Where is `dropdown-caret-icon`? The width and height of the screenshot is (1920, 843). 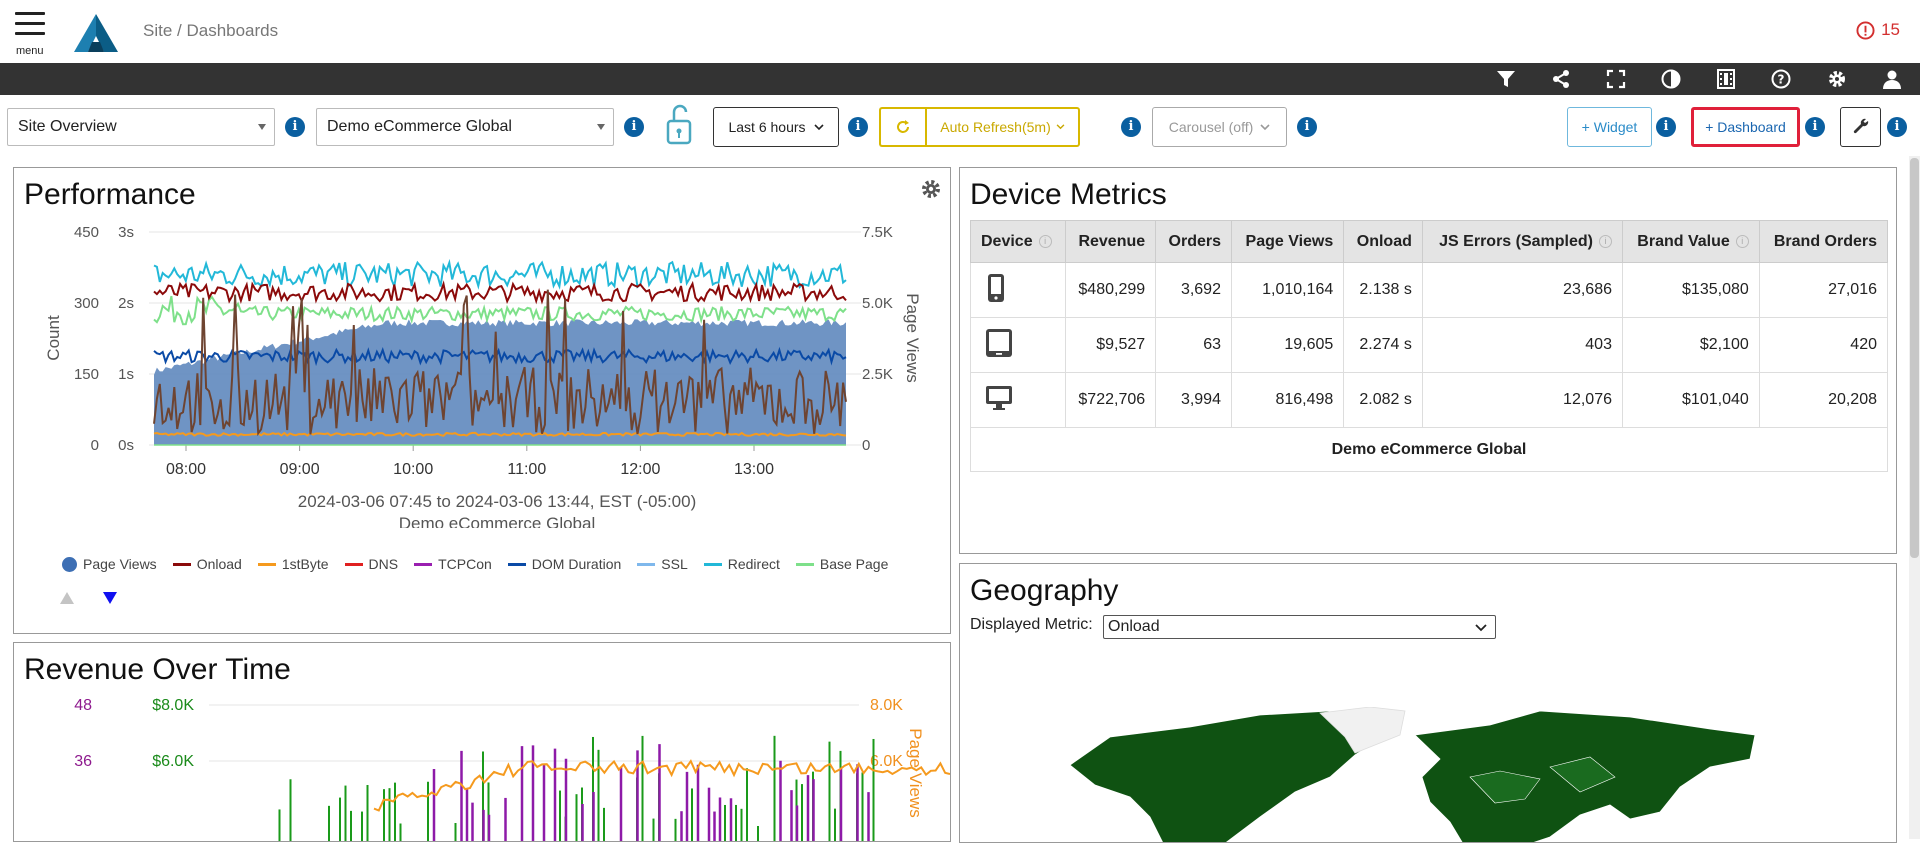
dropdown-caret-icon is located at coordinates (262, 127).